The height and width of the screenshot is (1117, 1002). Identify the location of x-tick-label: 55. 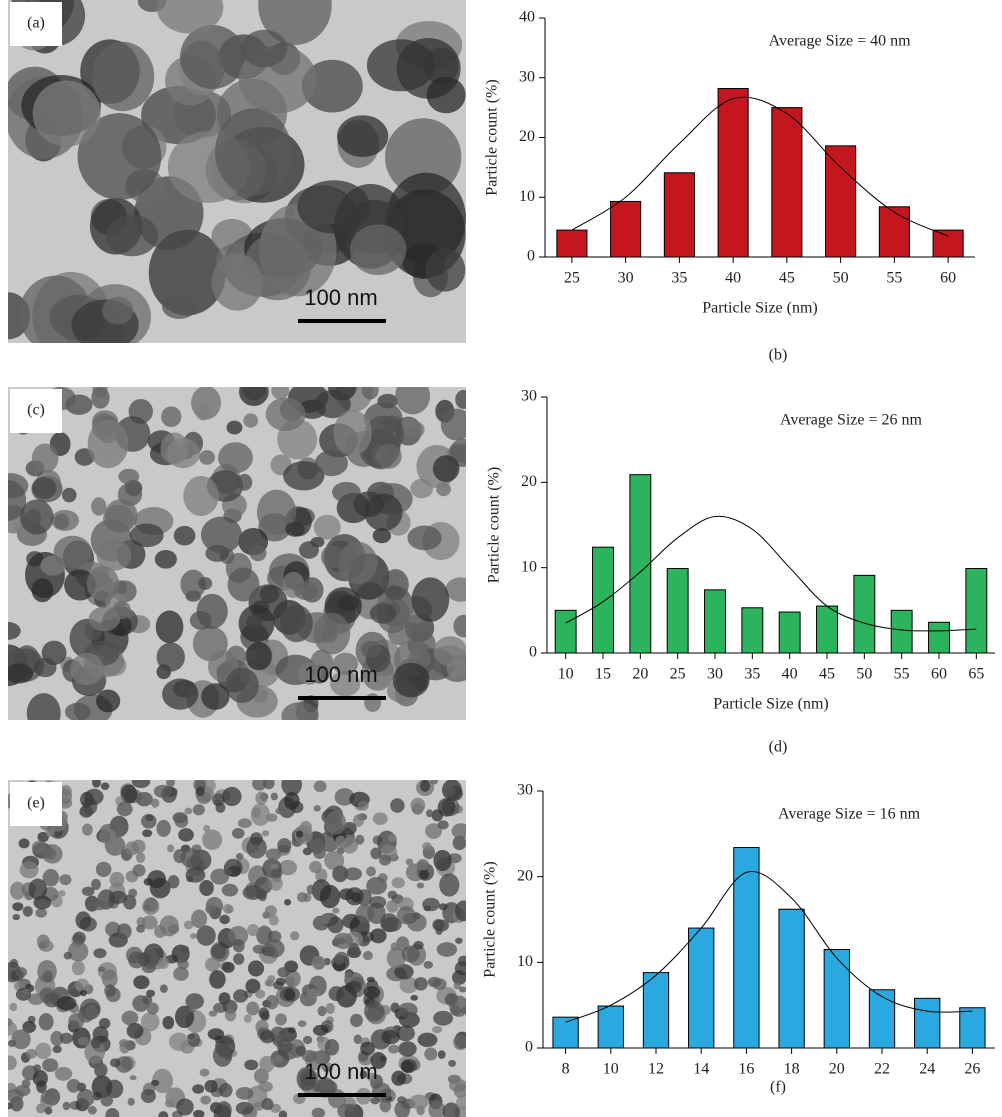
(894, 278).